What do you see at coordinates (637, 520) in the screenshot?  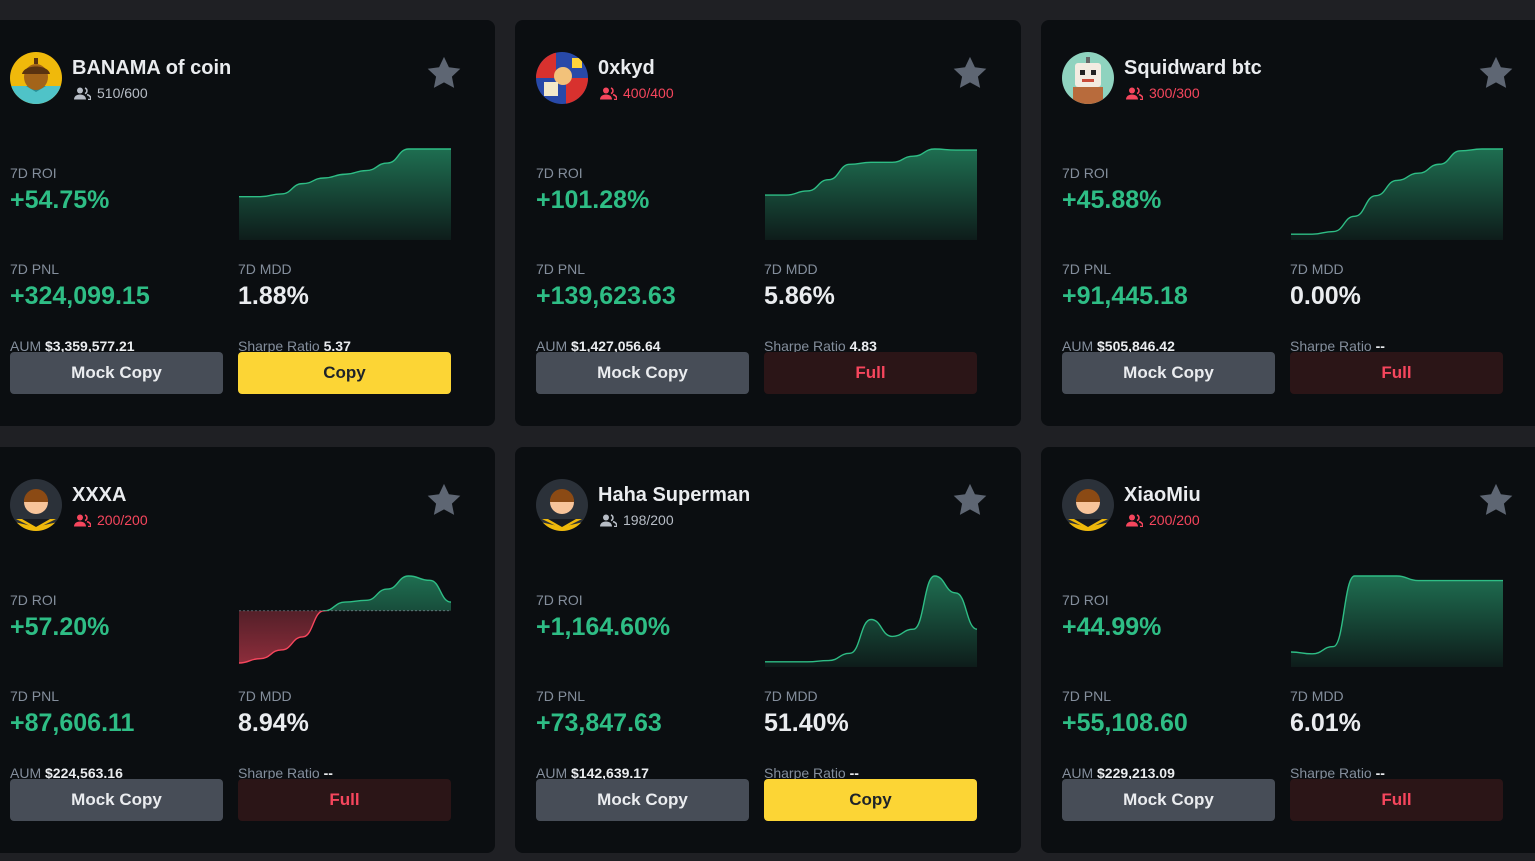 I see `followers-count: 198/200` at bounding box center [637, 520].